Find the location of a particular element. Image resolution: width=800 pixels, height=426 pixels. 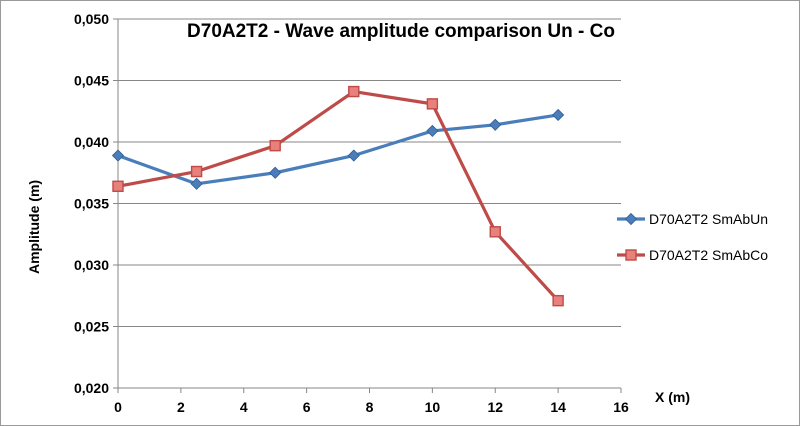

y-tick-labels: 0,020 0,025 0,030 0,035 0,040 0,045 0,050 is located at coordinates (91, 203).